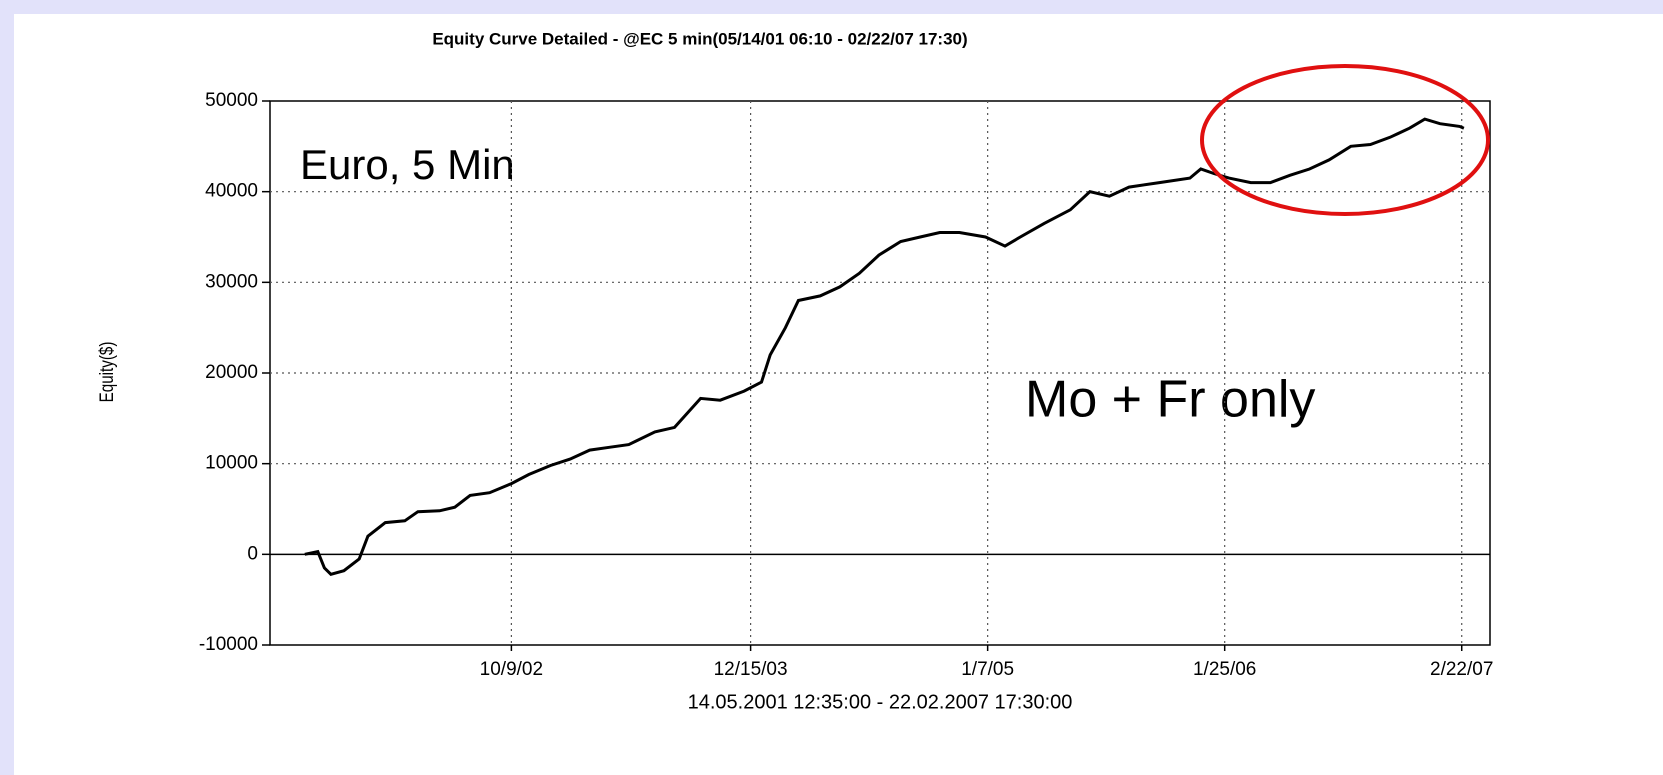  Describe the element at coordinates (1345, 140) in the screenshot. I see `highlight-ellipse` at that location.